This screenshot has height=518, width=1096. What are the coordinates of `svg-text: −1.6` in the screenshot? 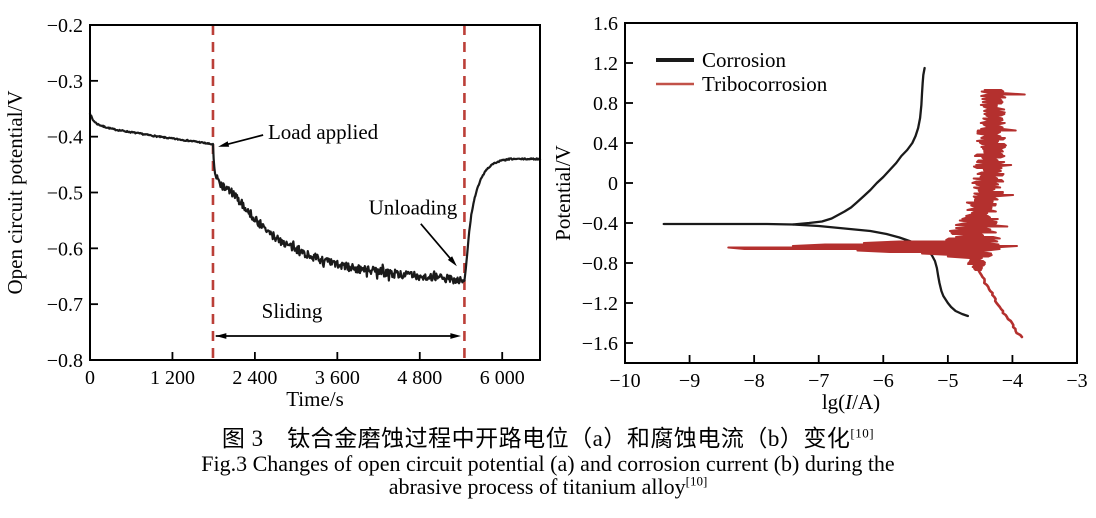 It's located at (600, 344).